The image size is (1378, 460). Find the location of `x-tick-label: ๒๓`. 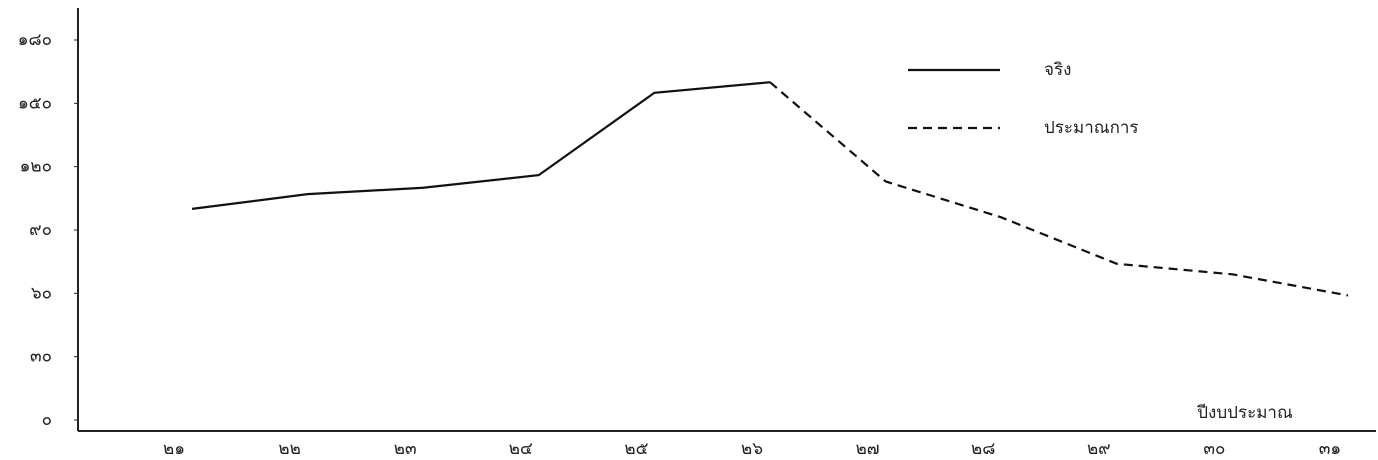

x-tick-label: ๒๓ is located at coordinates (405, 449).